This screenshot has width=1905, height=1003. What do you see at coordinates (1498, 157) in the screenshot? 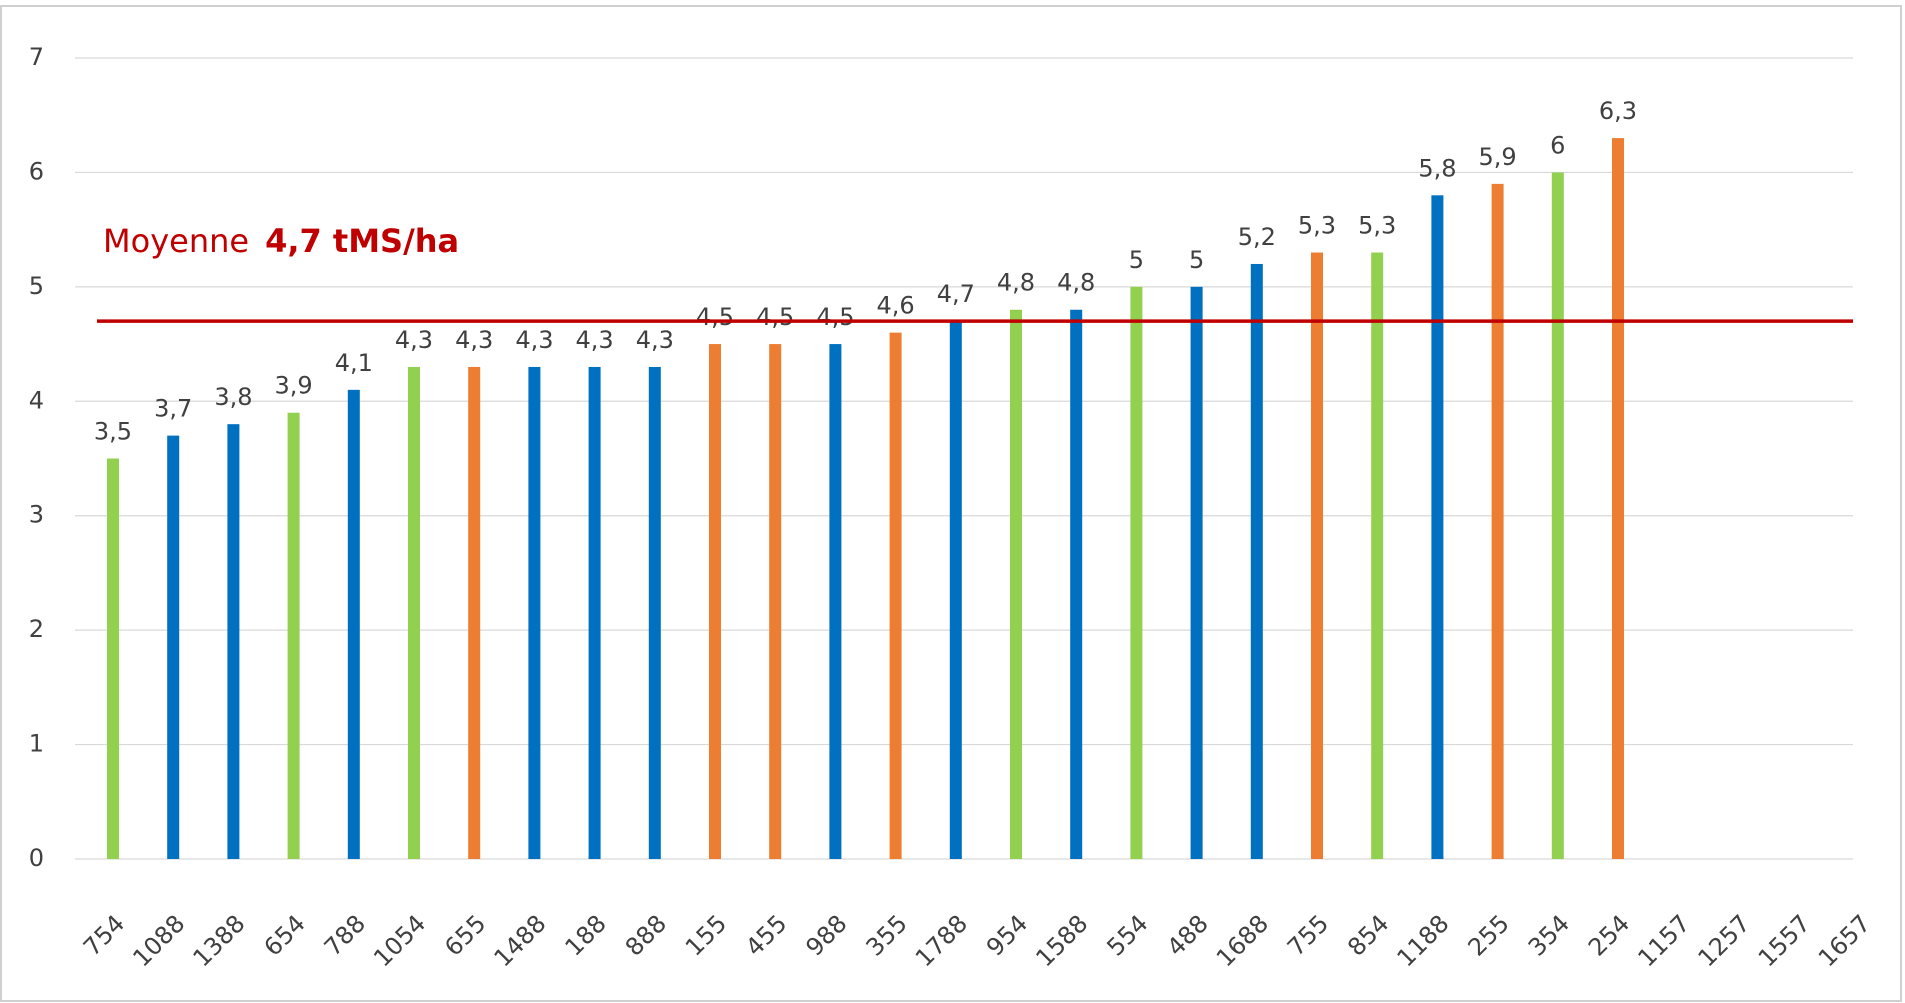
I see `data-label: 5,9` at bounding box center [1498, 157].